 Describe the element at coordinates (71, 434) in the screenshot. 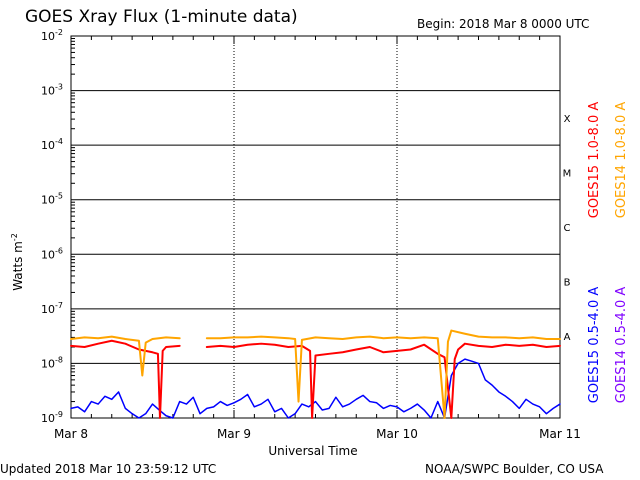

I see `x-tick-label: Mar 8` at that location.